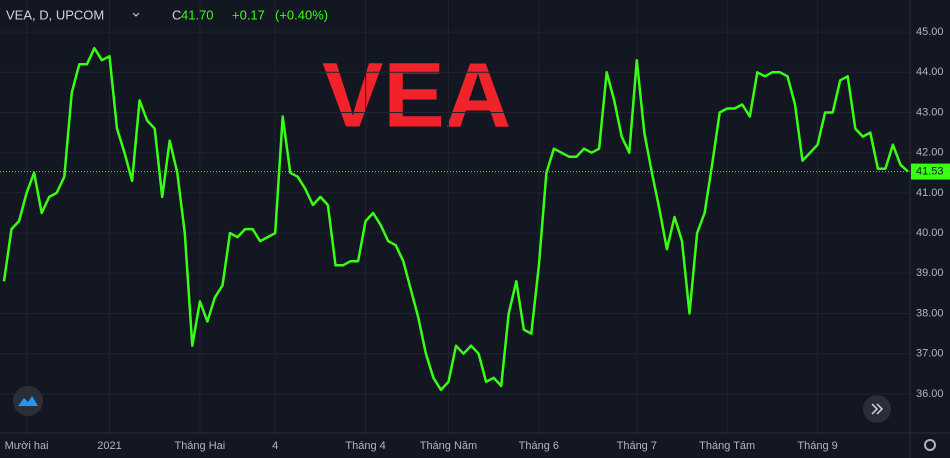 This screenshot has width=950, height=458. I want to click on y-tick-label: 36.00, so click(930, 394).